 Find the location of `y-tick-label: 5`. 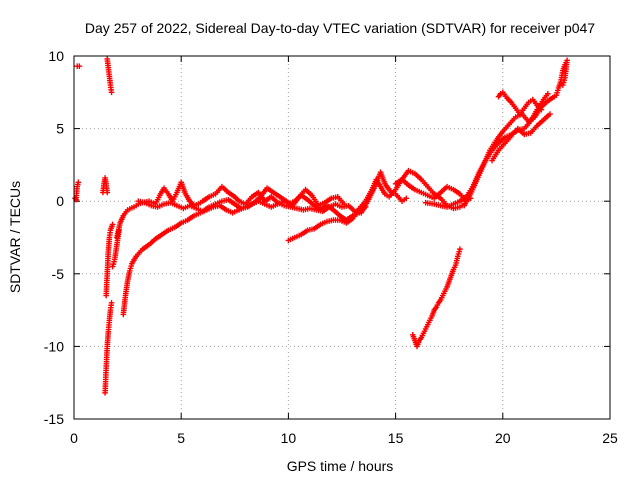

y-tick-label: 5 is located at coordinates (60, 129).